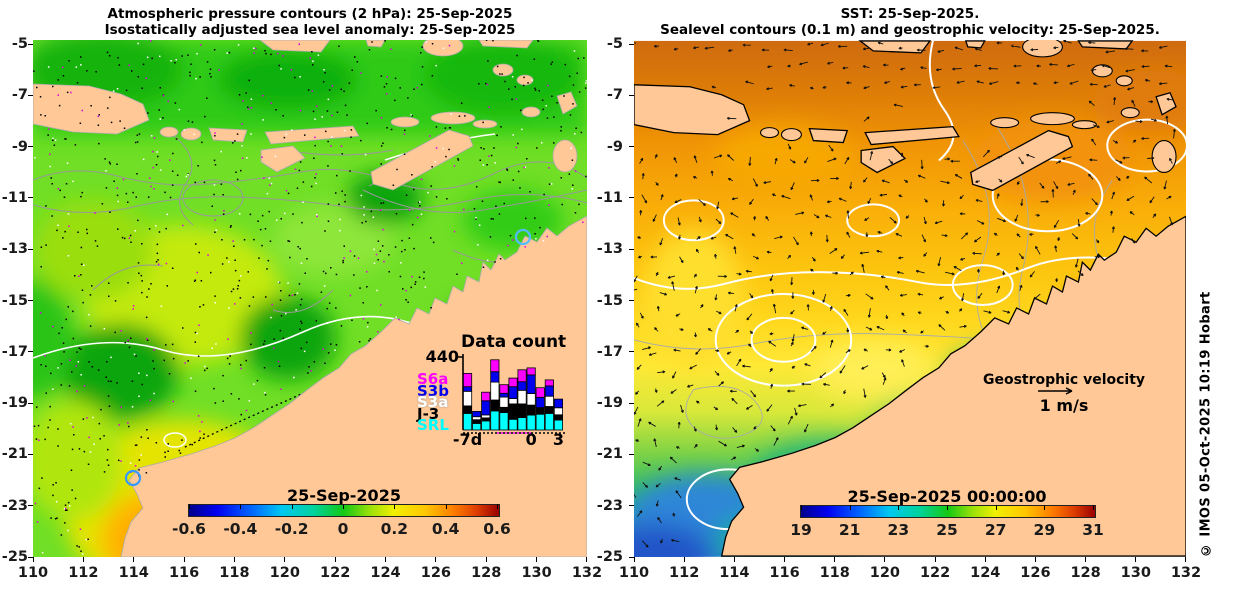 The width and height of the screenshot is (1250, 590). Describe the element at coordinates (609, 300) in the screenshot. I see `y-tick-label-right: -15` at that location.